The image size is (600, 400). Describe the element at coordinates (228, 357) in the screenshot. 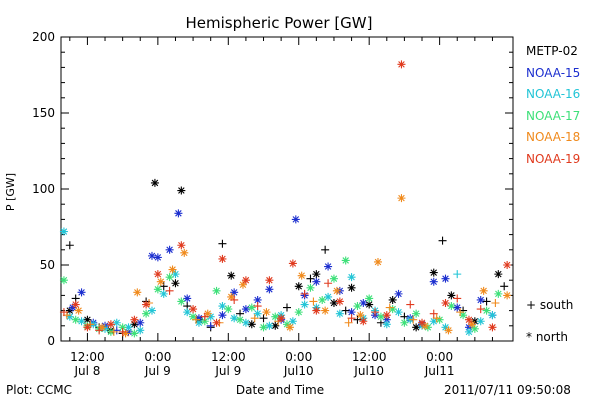

I see `x-tick-label-time: 12:00` at that location.